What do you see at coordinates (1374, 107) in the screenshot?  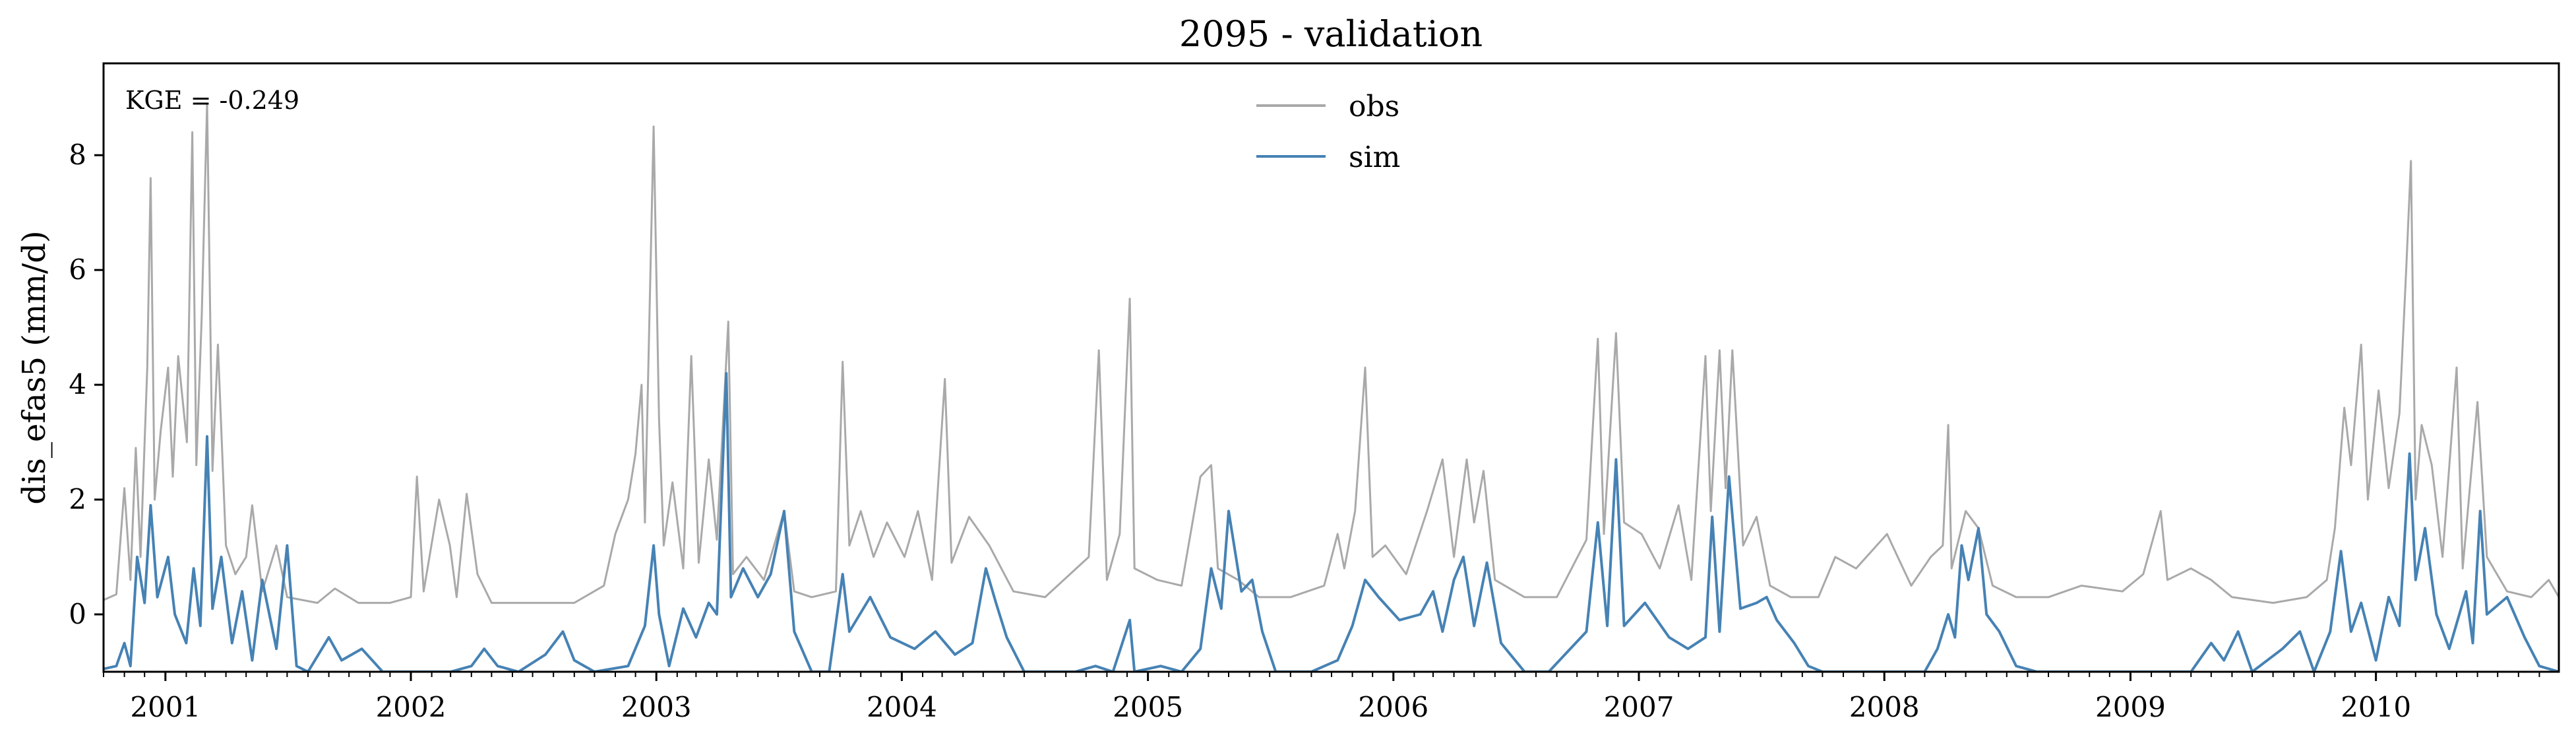 I see `legend-label-obs: obs` at bounding box center [1374, 107].